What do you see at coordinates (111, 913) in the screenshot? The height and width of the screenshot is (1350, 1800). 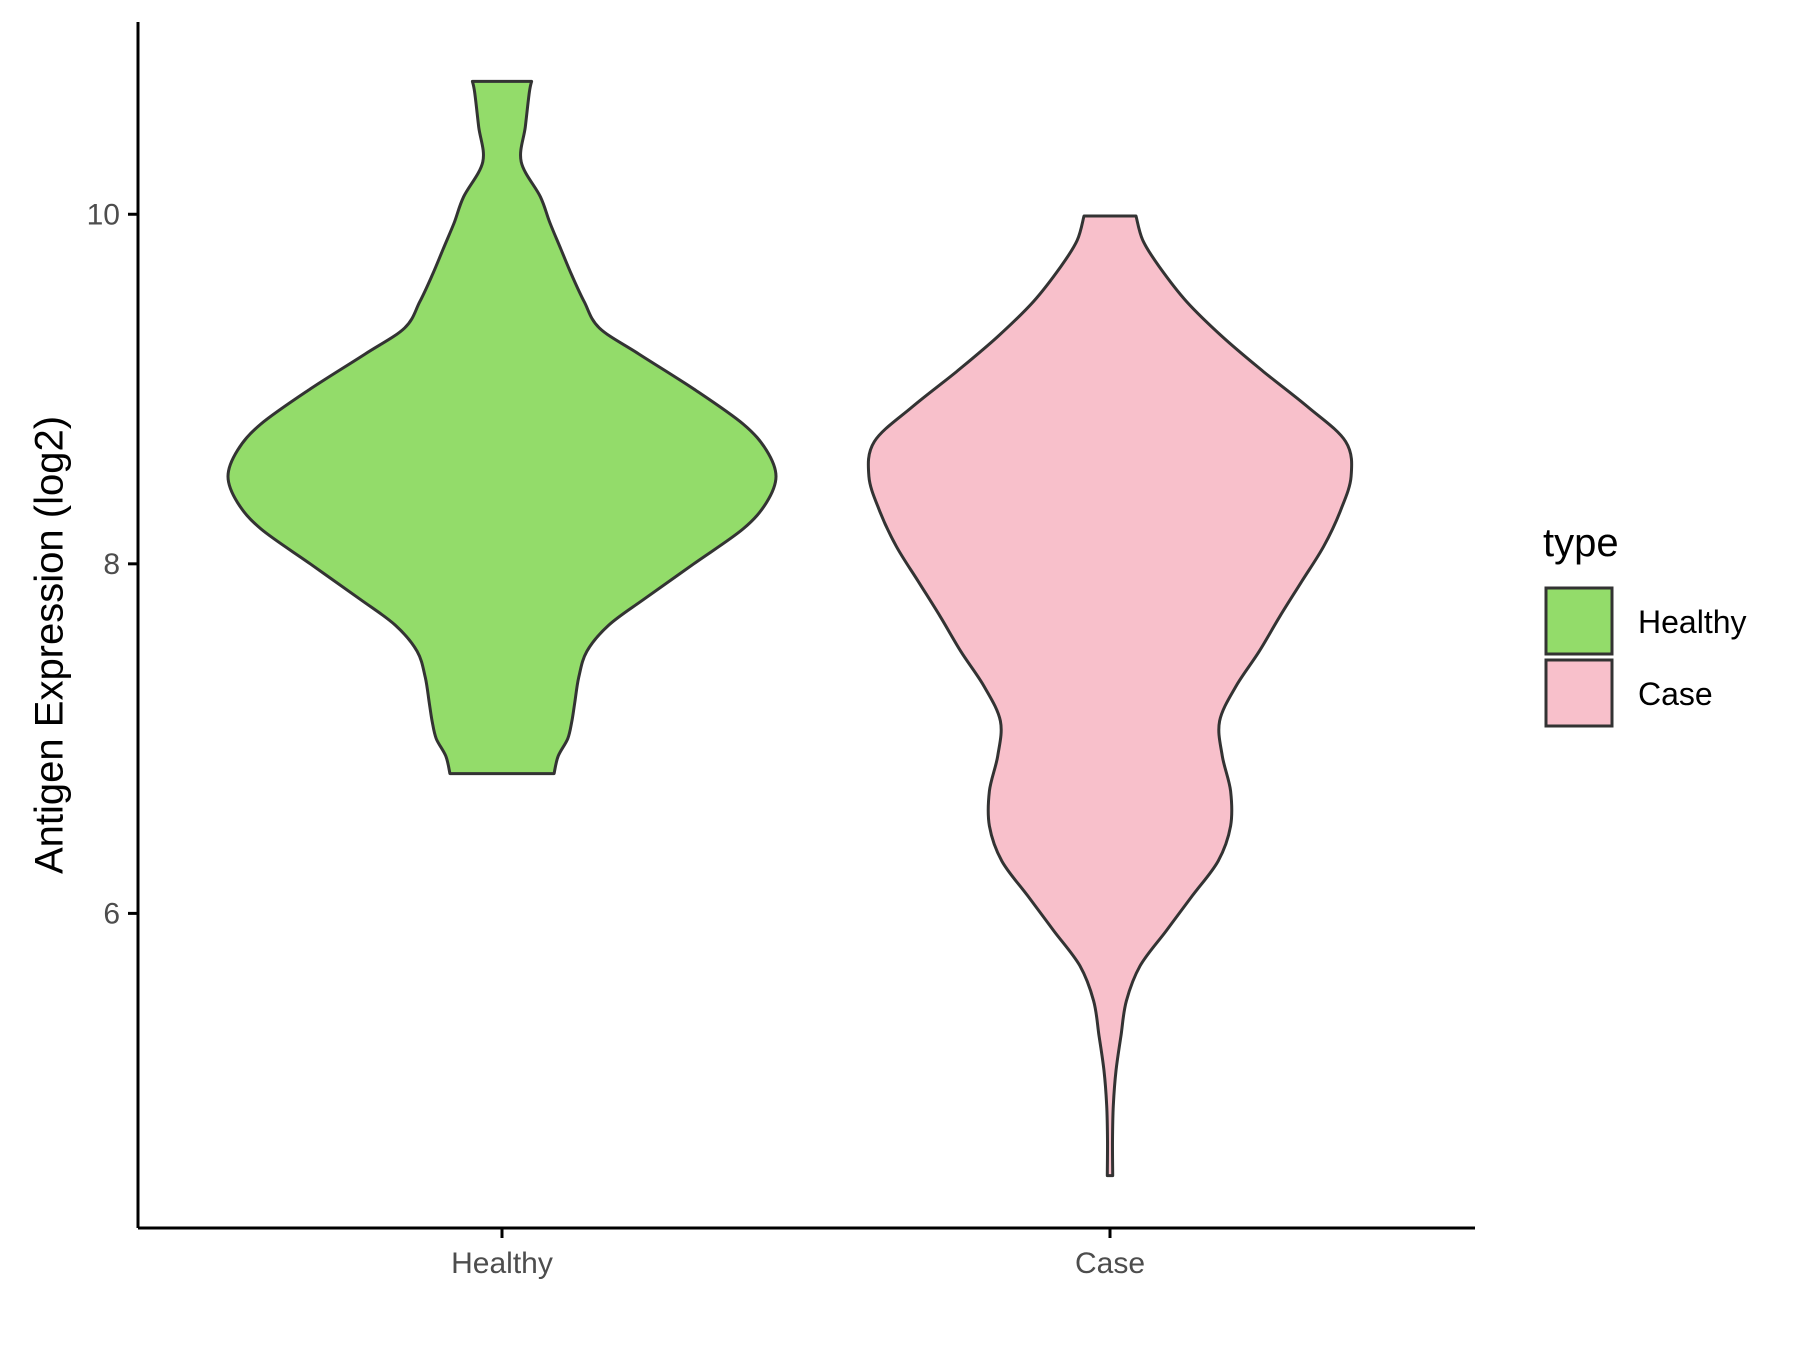 I see `y-tick-label: 6` at bounding box center [111, 913].